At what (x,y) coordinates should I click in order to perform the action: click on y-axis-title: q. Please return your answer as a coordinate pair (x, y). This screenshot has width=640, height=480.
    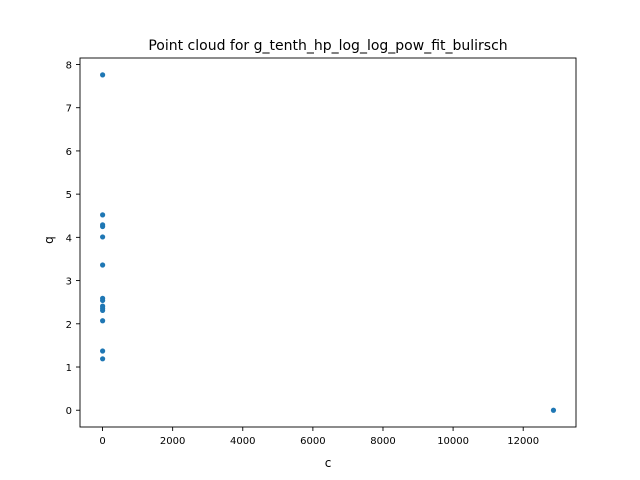
    Looking at the image, I should click on (49, 240).